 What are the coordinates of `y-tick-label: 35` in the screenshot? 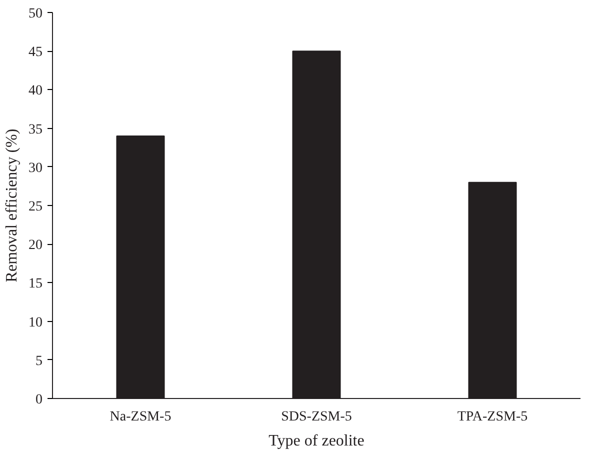 It's located at (35, 130).